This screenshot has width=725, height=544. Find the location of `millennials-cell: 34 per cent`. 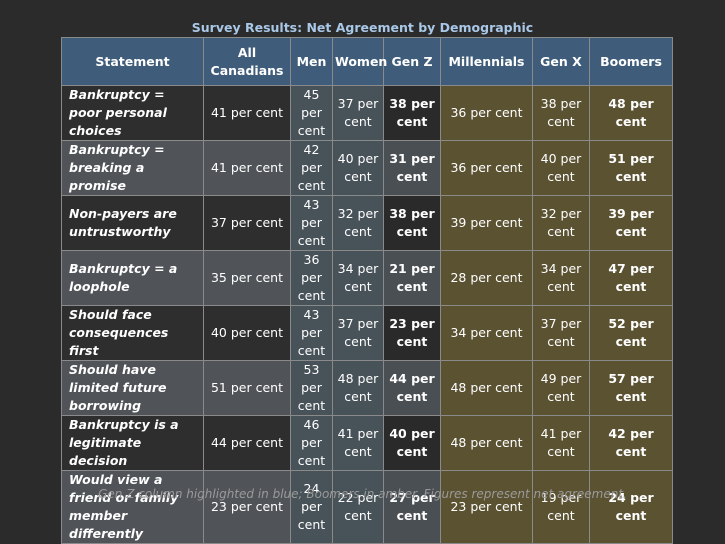

millennials-cell: 34 per cent is located at coordinates (486, 333).